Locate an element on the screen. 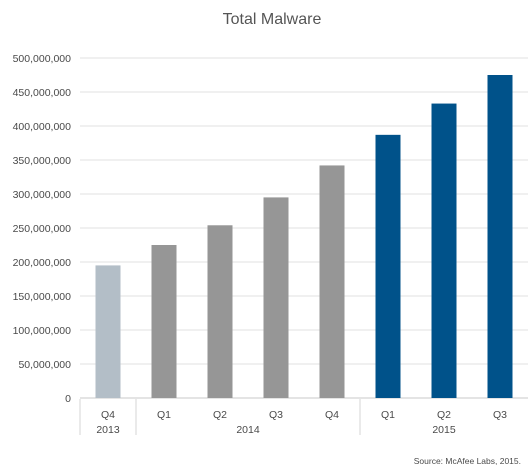 The height and width of the screenshot is (471, 530). y-tick-label: 450,000,000 is located at coordinates (42, 93).